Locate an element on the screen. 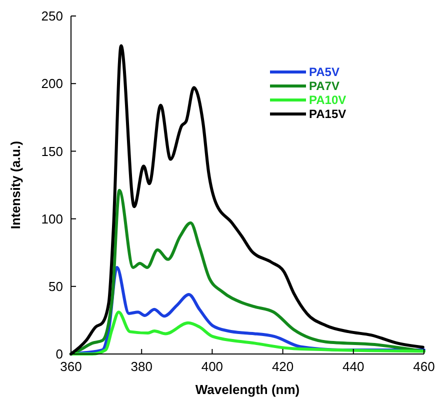 The image size is (443, 400). y-tick-label: 50 is located at coordinates (55, 286).